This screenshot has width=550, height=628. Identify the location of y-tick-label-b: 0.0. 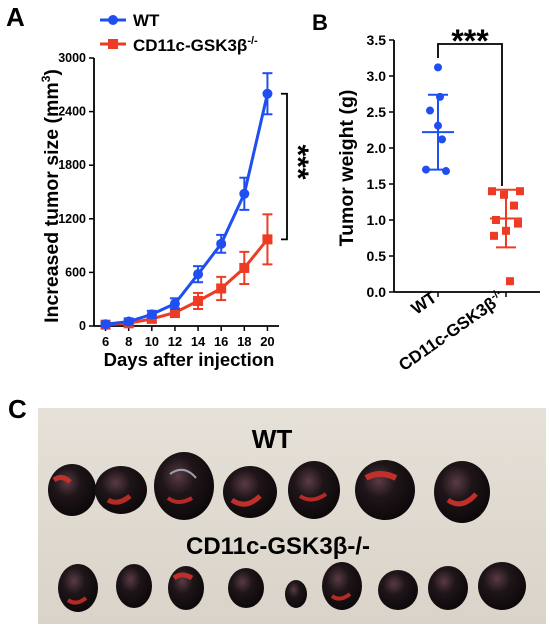
(377, 292).